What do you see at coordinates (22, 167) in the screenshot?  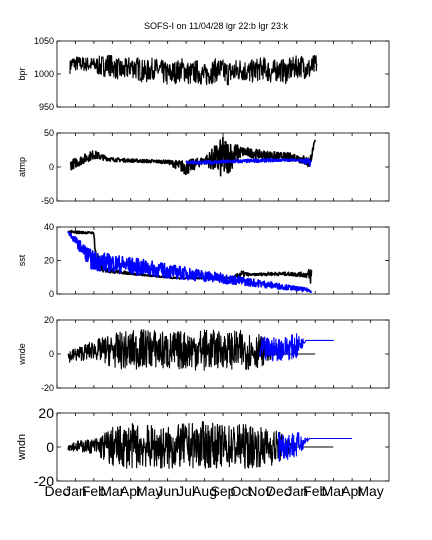 I see `y-axis-label-atmp: atmp` at bounding box center [22, 167].